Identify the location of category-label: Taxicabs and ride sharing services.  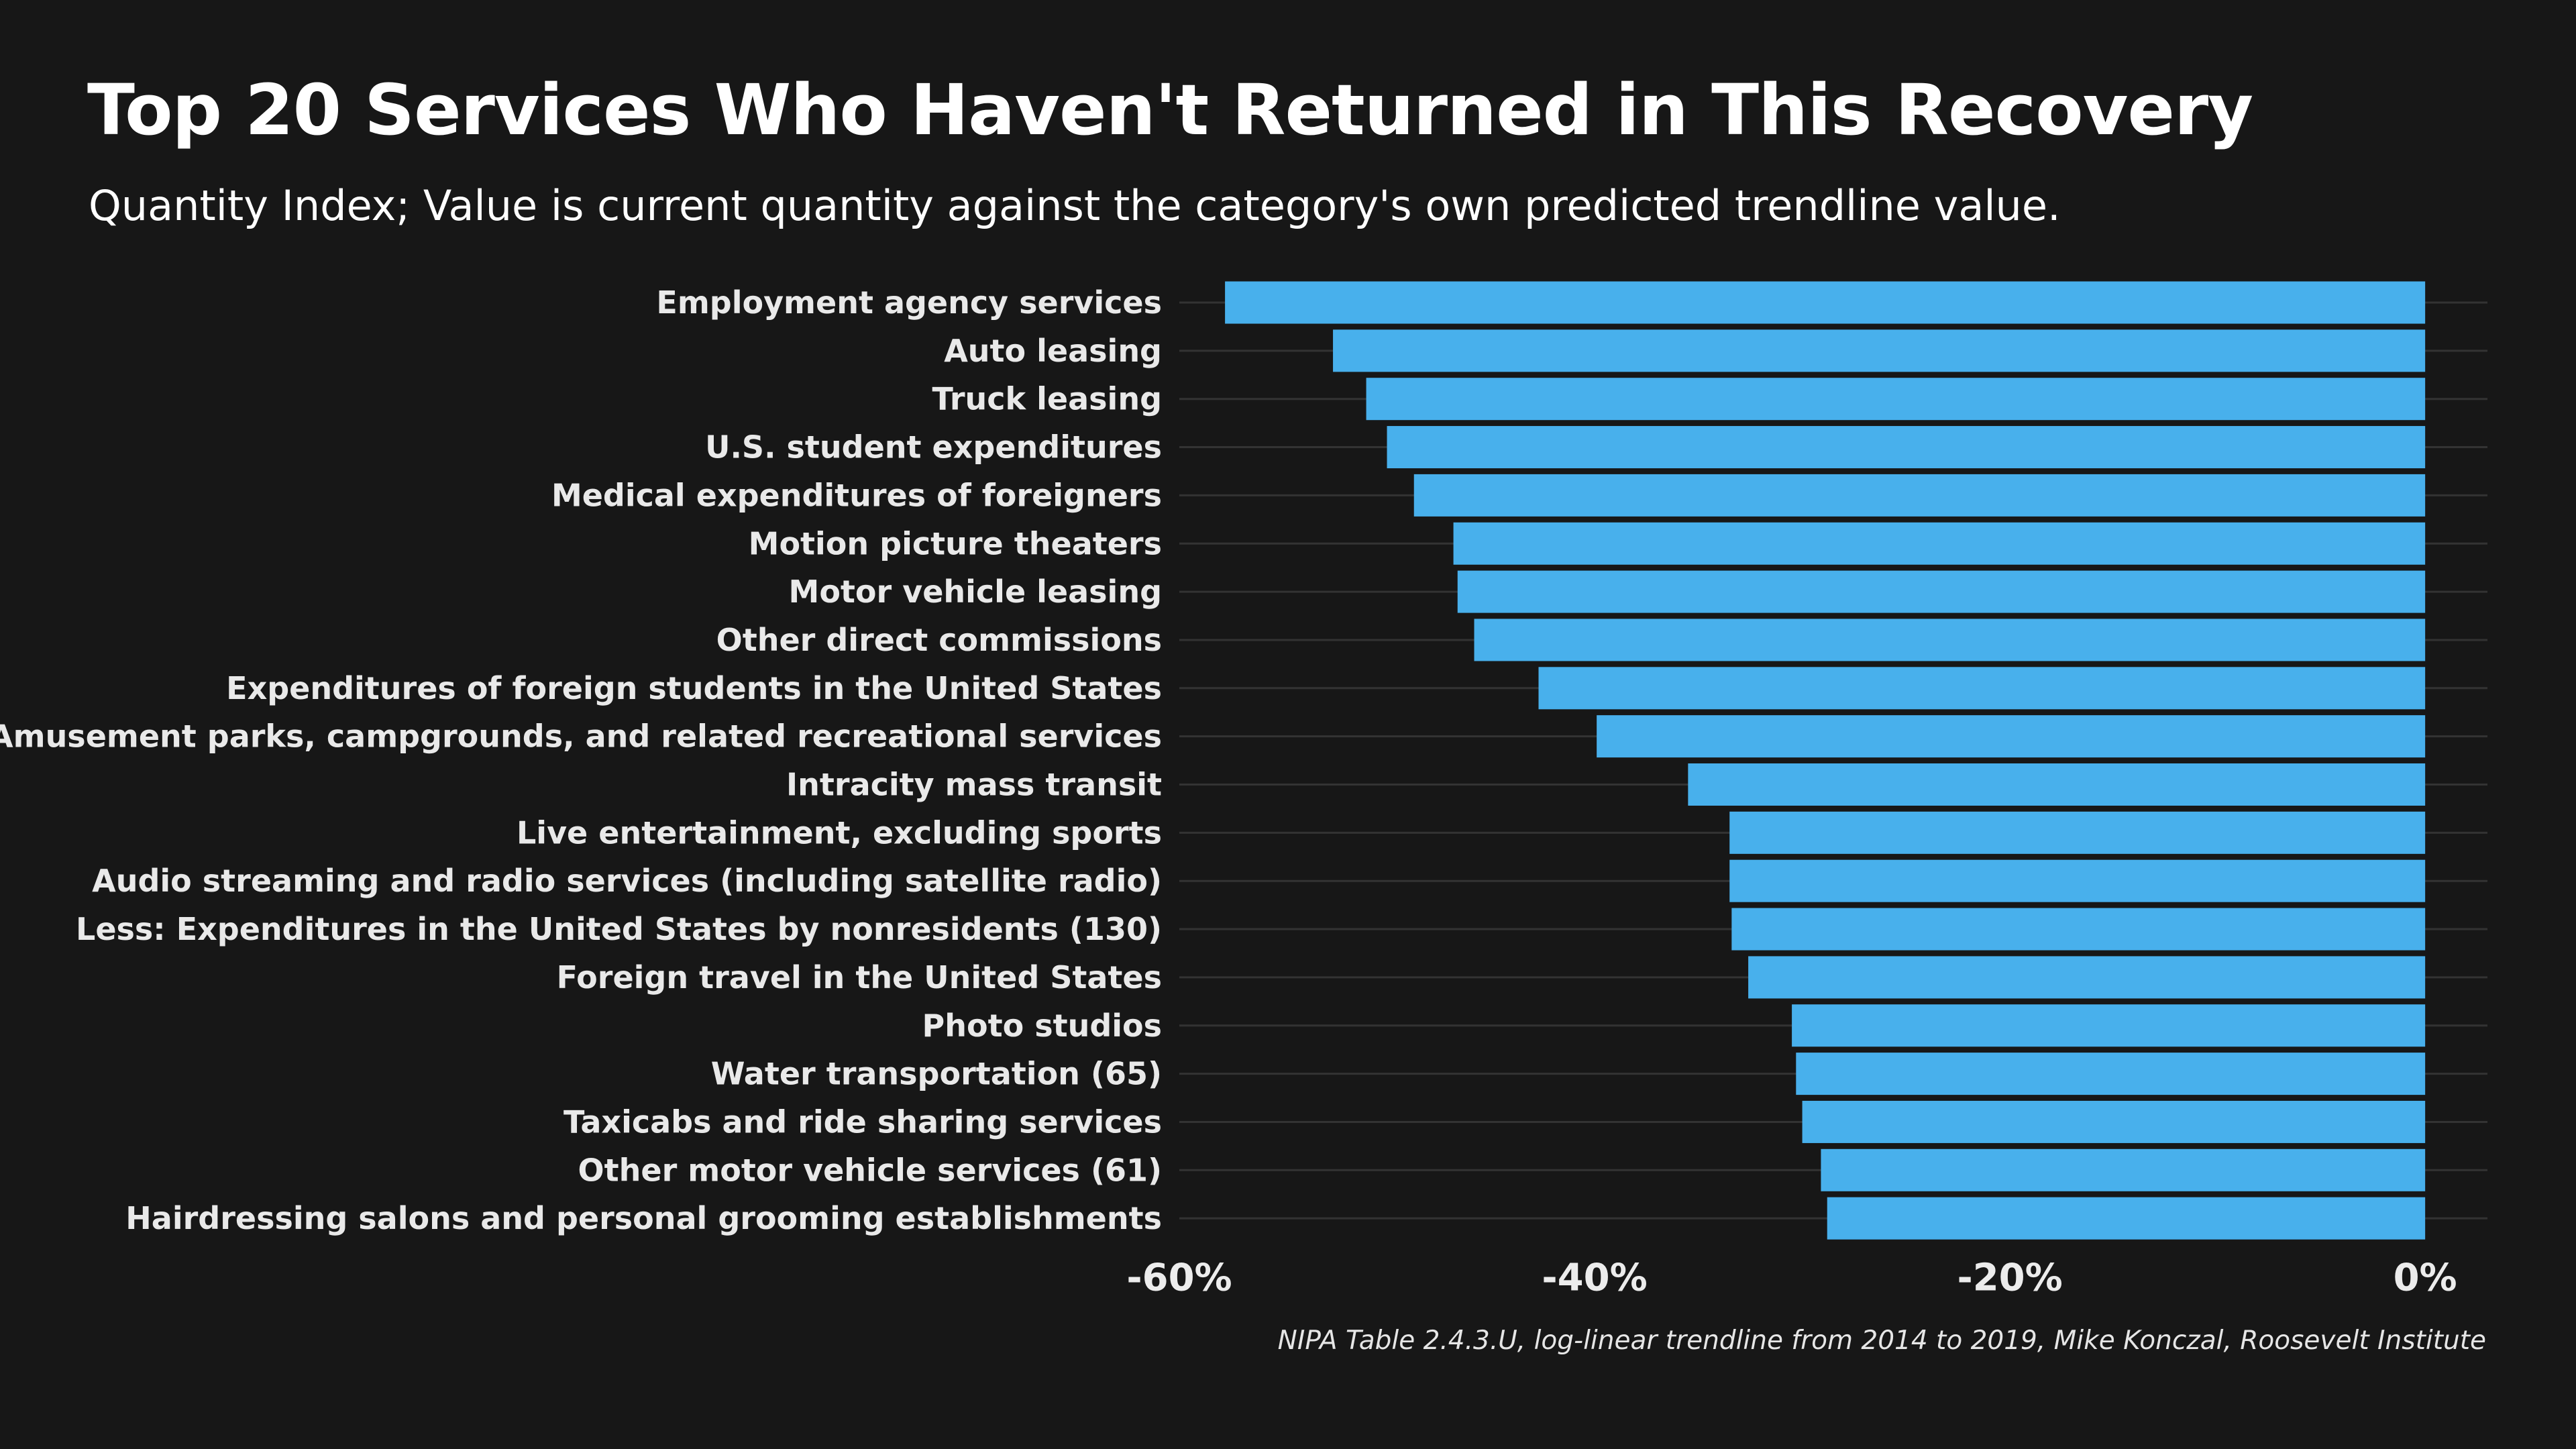
(863, 1122).